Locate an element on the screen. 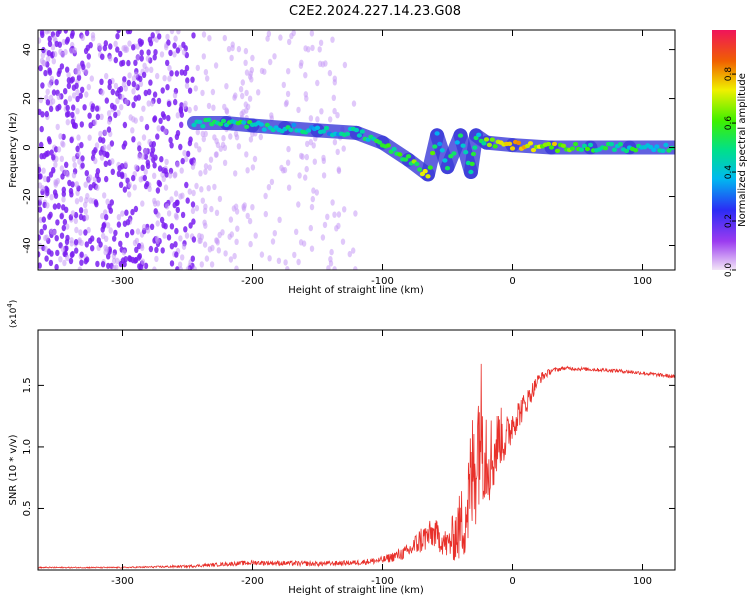 This screenshot has width=750, height=600. y-multiplier-label: (x104) is located at coordinates (12, 314).